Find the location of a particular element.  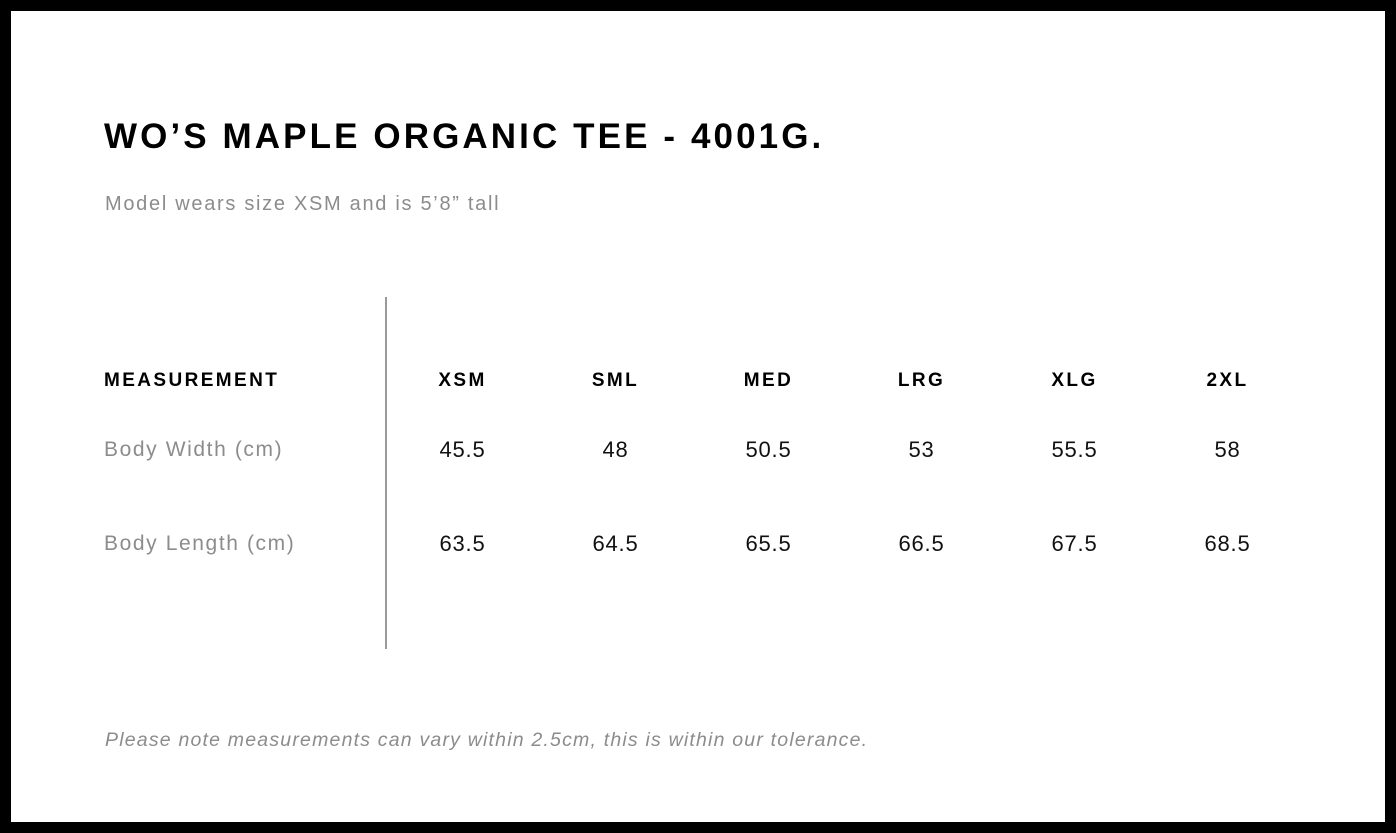

cell-body-length-xlg: 67.5 is located at coordinates (1074, 543).